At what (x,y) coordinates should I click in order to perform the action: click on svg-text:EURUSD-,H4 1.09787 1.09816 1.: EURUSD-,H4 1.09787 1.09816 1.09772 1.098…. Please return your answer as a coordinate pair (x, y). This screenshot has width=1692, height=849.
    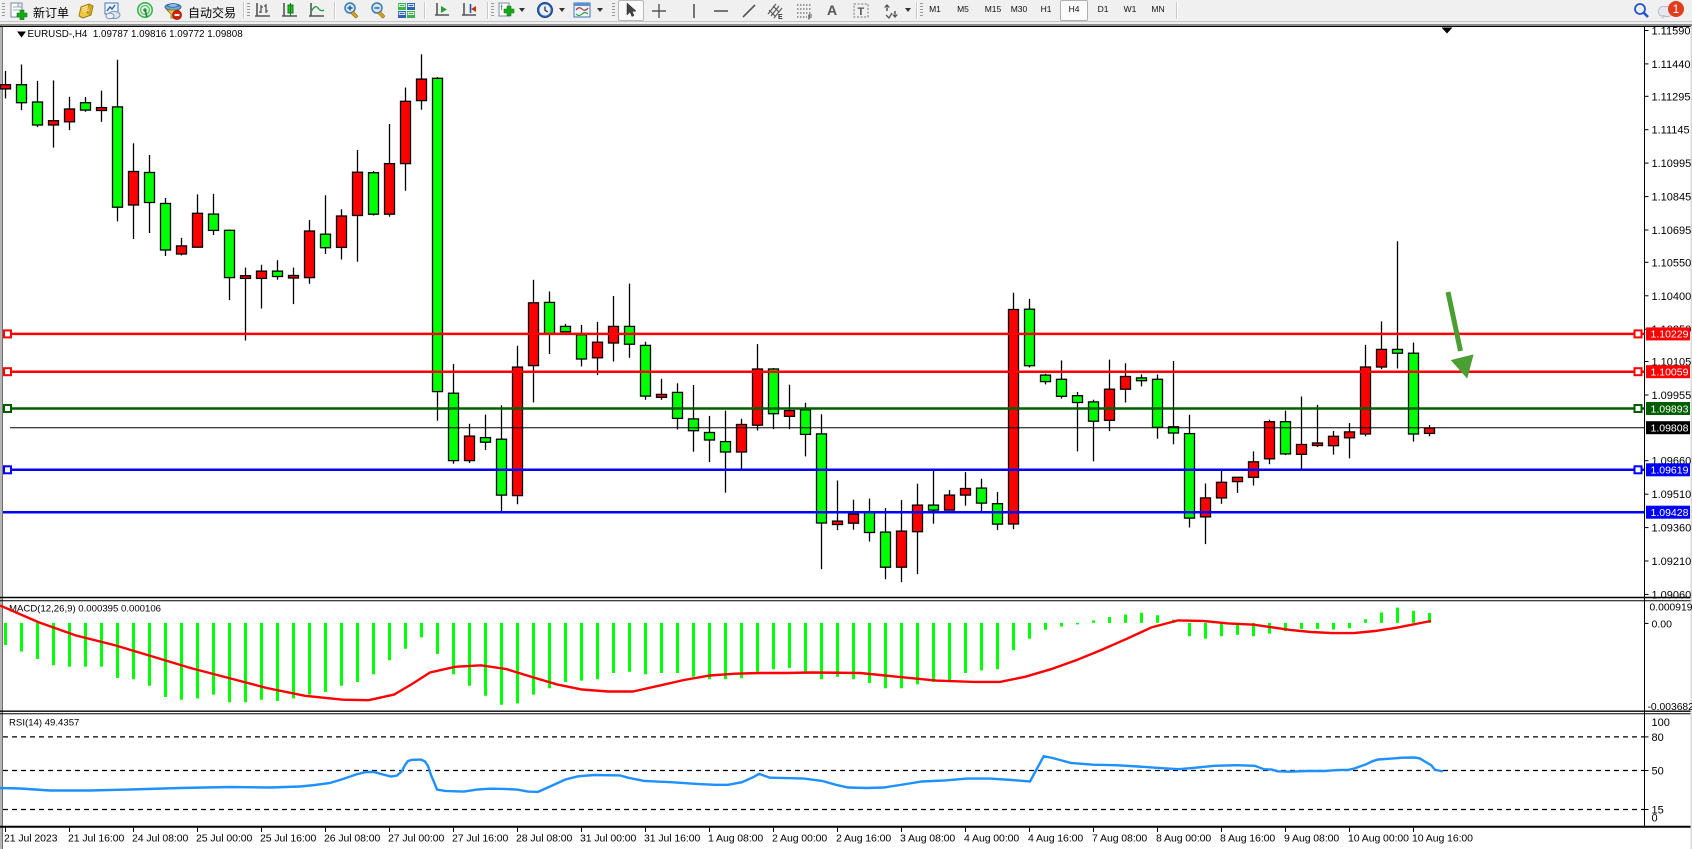
    Looking at the image, I should click on (136, 34).